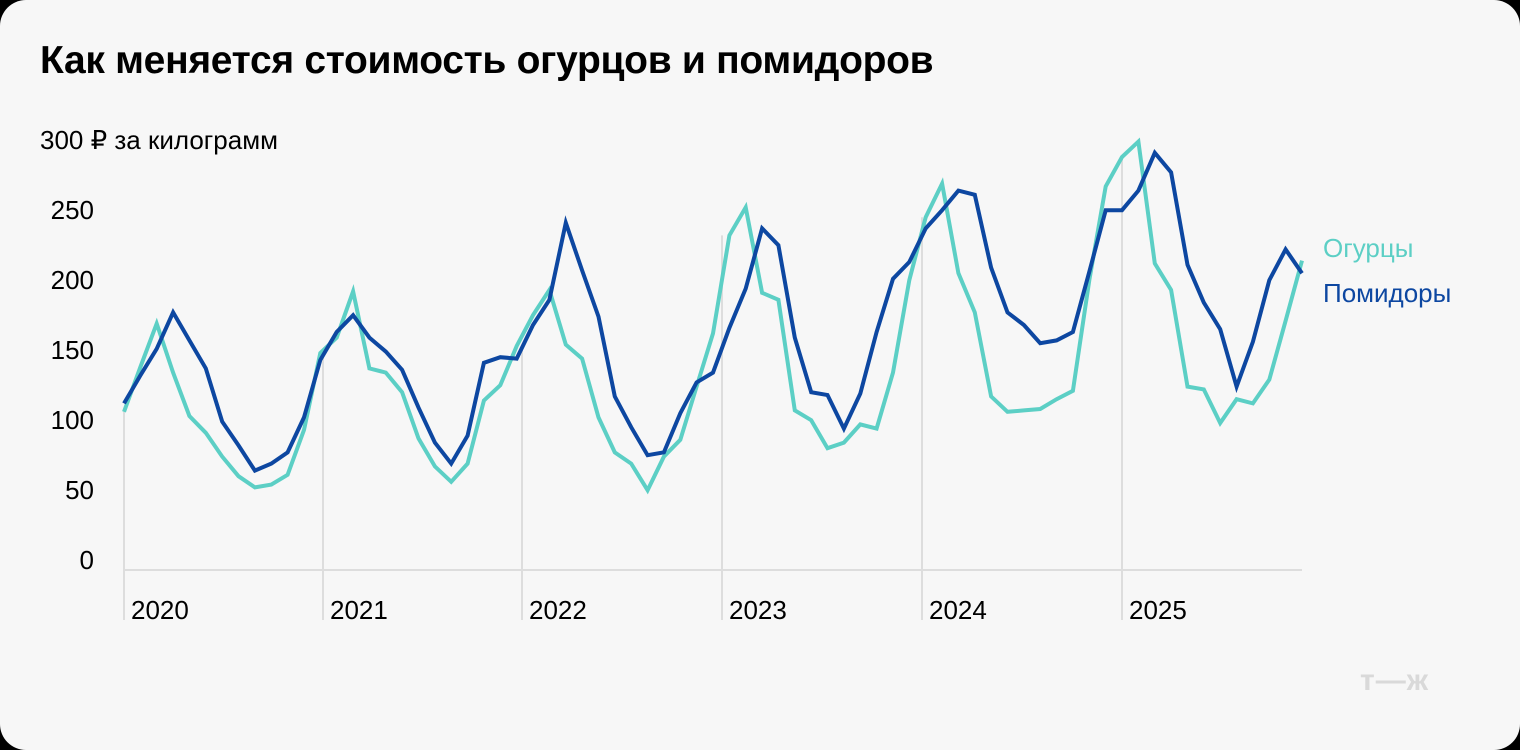 The height and width of the screenshot is (750, 1520). Describe the element at coordinates (958, 610) in the screenshot. I see `x-tick-label: 2024` at that location.